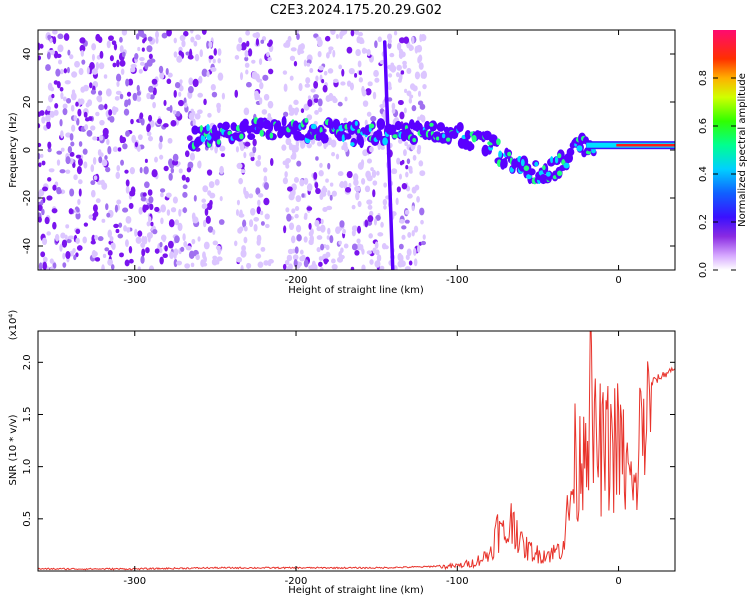 This screenshot has width=750, height=600. What do you see at coordinates (27, 415) in the screenshot?
I see `y-tick-label: 1.5` at bounding box center [27, 415].